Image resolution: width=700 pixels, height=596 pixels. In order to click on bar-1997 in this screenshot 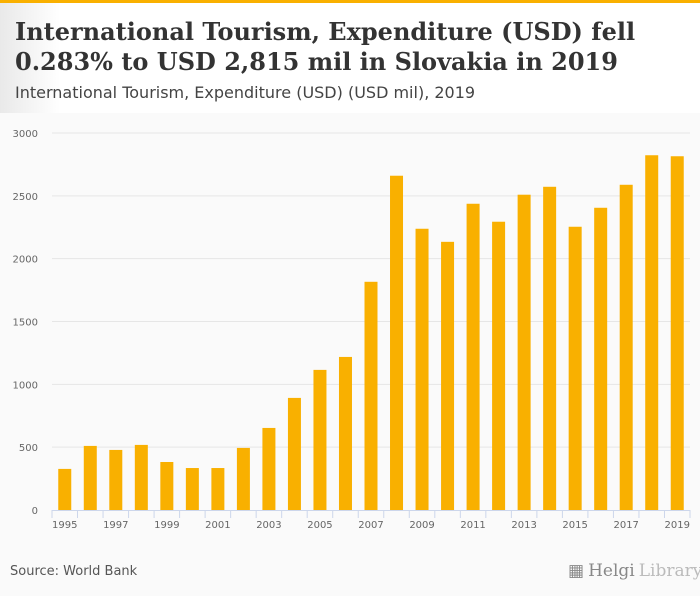, I will do `click(116, 479)`.